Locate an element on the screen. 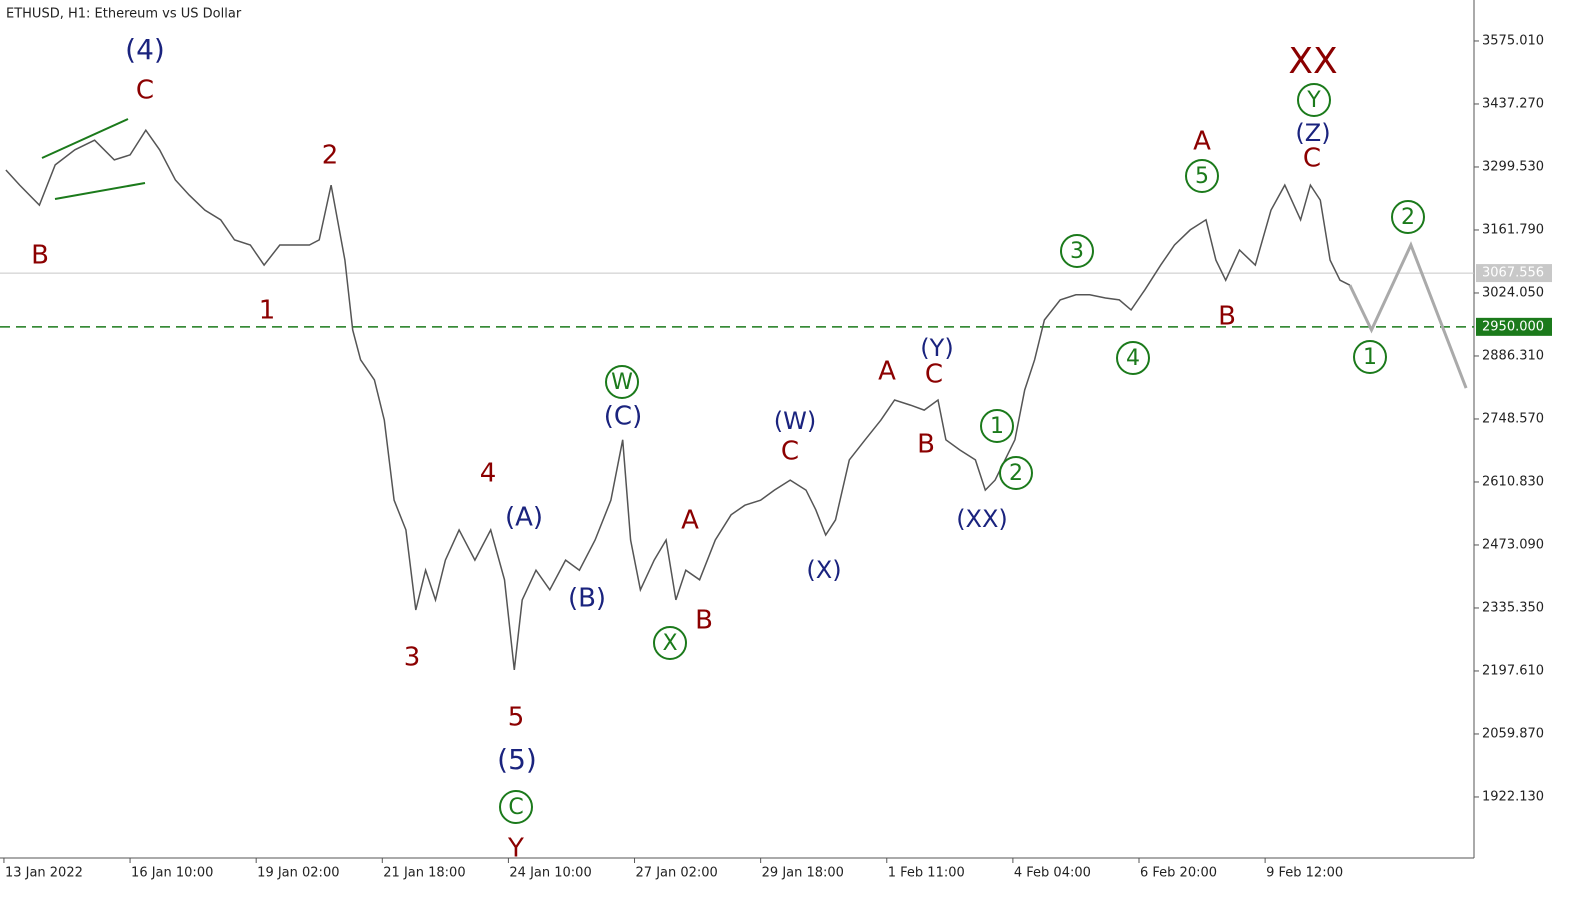 The height and width of the screenshot is (903, 1594). y-tick-label: 2610.830 is located at coordinates (1513, 481).